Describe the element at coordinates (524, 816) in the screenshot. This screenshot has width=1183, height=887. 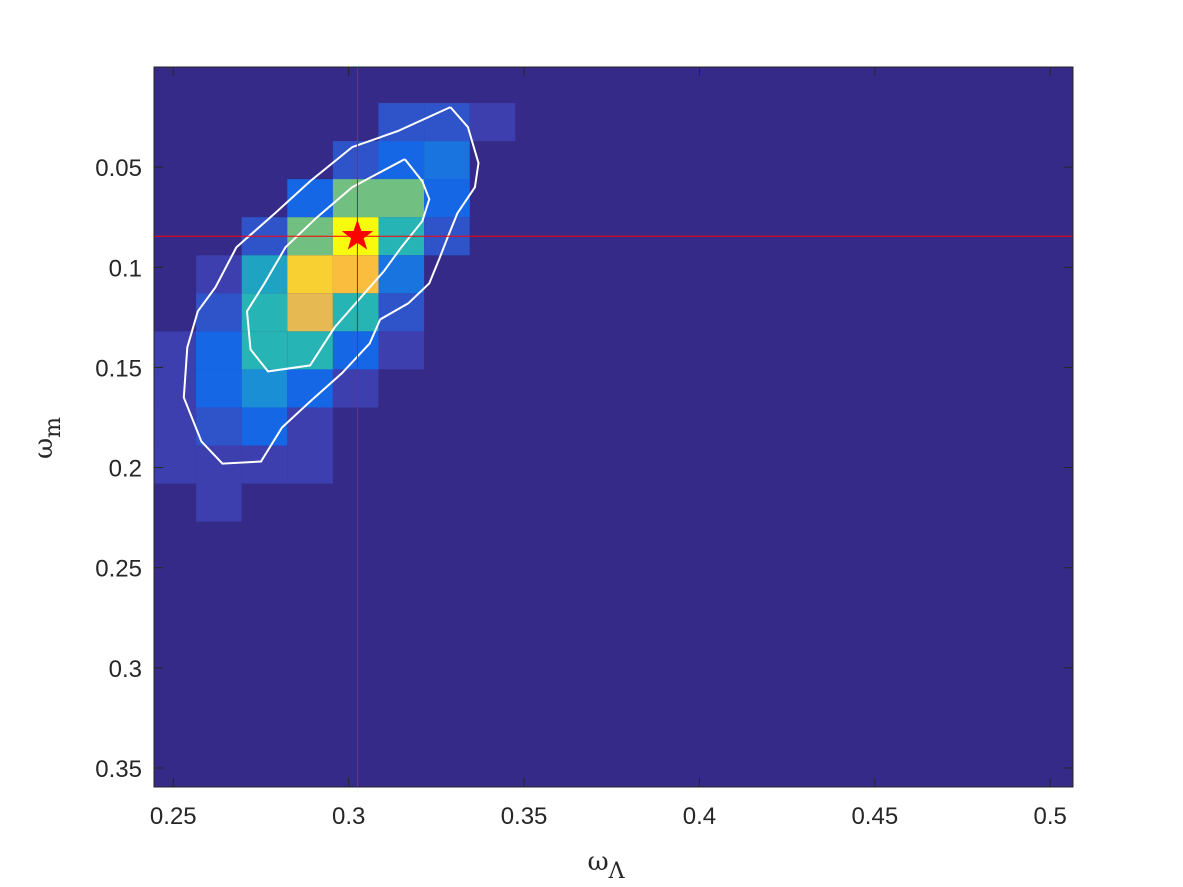
I see `x-tick-label: 0.35` at that location.